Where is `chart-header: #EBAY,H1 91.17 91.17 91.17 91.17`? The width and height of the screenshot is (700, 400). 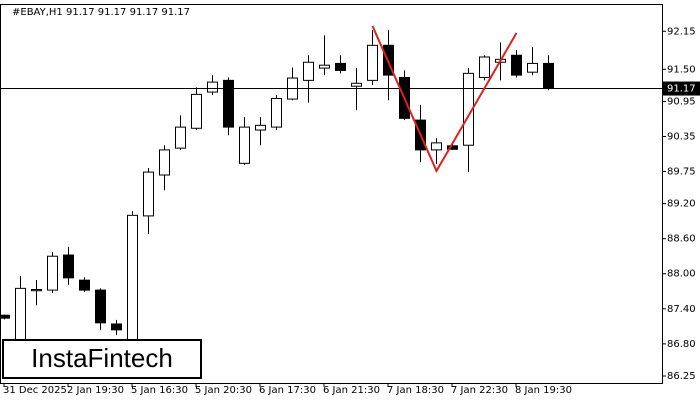 chart-header: #EBAY,H1 91.17 91.17 91.17 91.17 is located at coordinates (101, 12).